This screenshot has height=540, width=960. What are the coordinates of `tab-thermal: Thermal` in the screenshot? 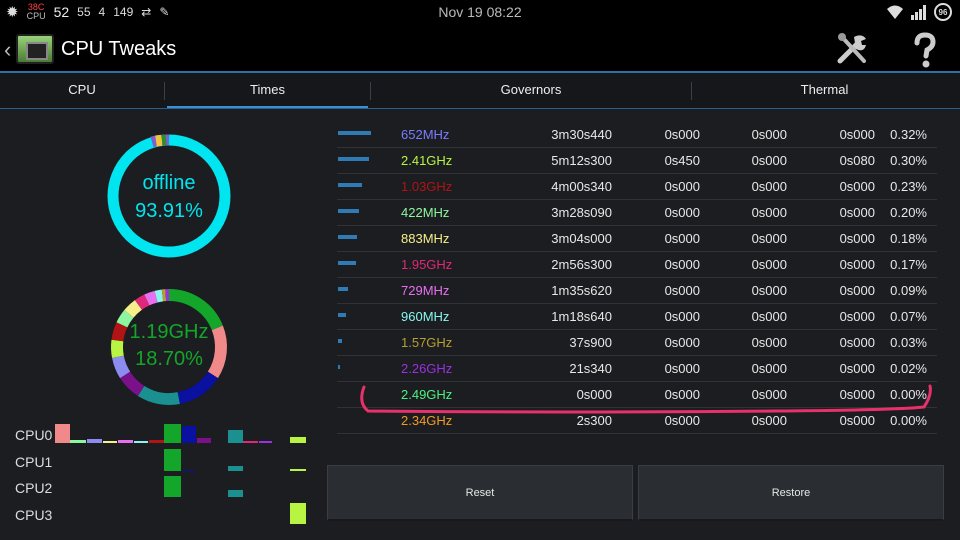 It's located at (824, 91).